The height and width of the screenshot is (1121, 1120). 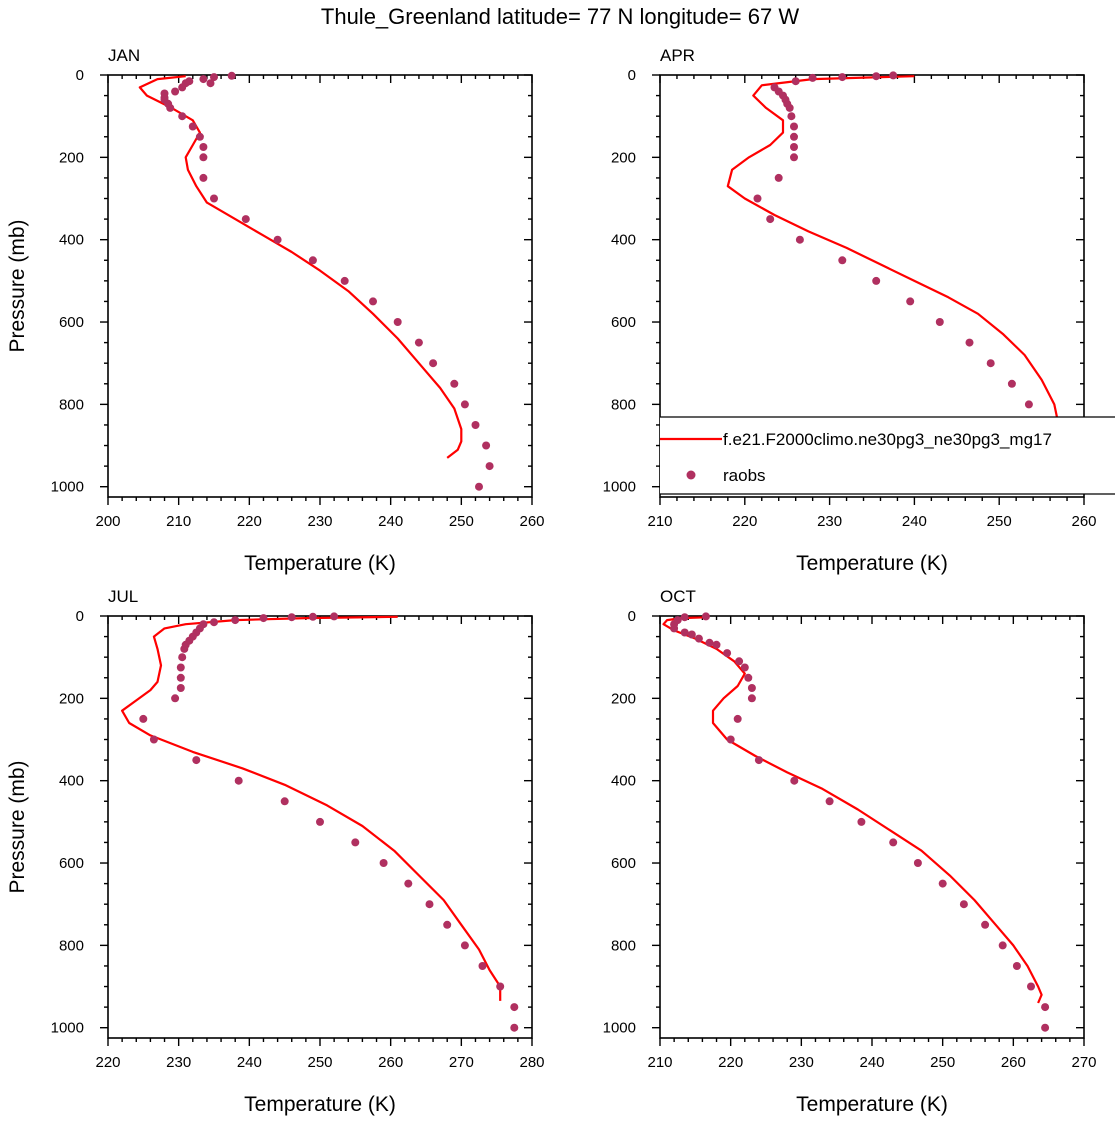 I want to click on panel-title: APR, so click(x=677, y=55).